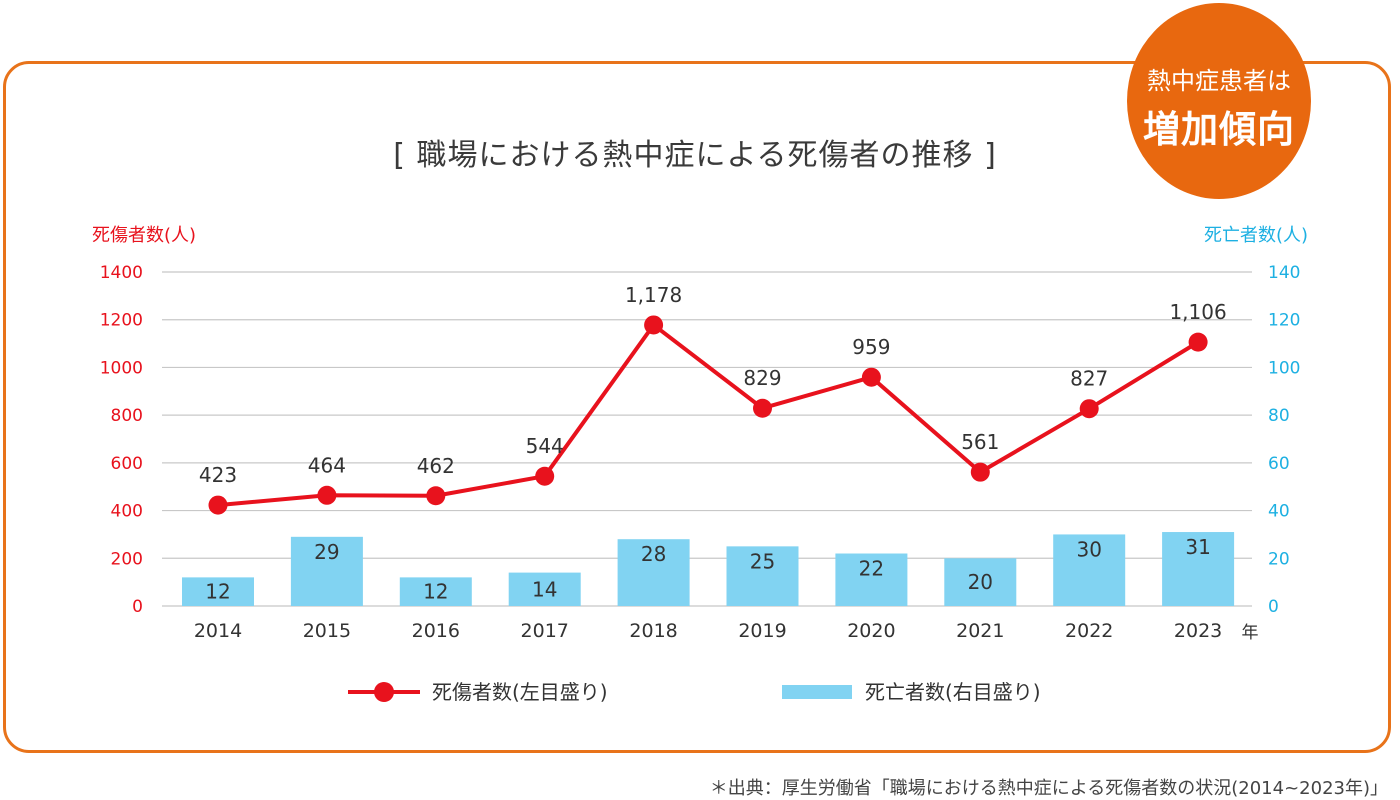 This screenshot has height=800, width=1400. What do you see at coordinates (1279, 559) in the screenshot?
I see `right-tick-label: 20` at bounding box center [1279, 559].